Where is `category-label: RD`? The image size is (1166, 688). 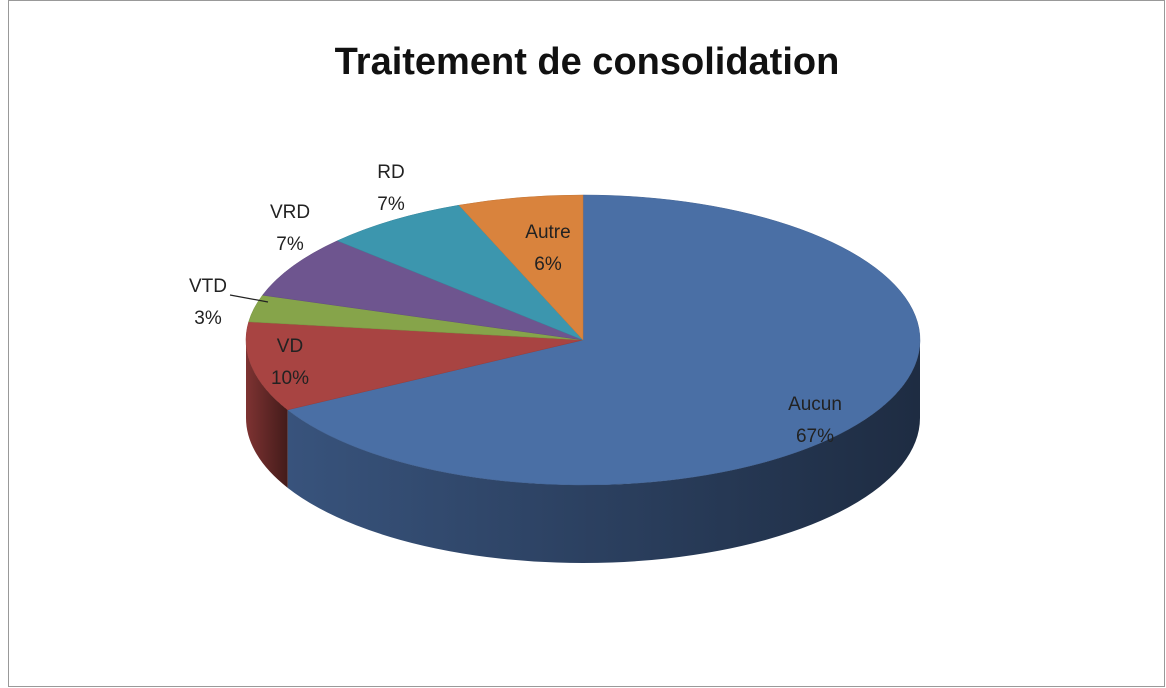
category-label: RD is located at coordinates (390, 172).